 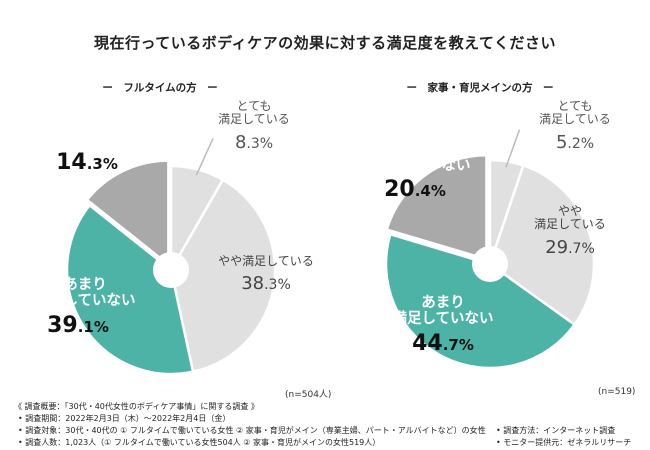 I want to click on left-value-very-dec: .3%, so click(x=260, y=143).